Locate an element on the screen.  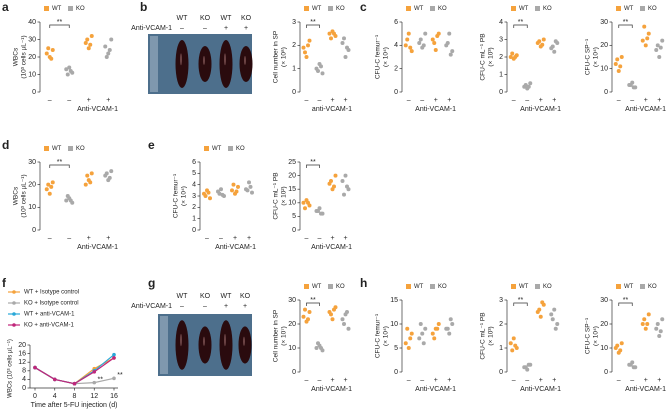
legend-label: KO is located at coordinates (652, 287).